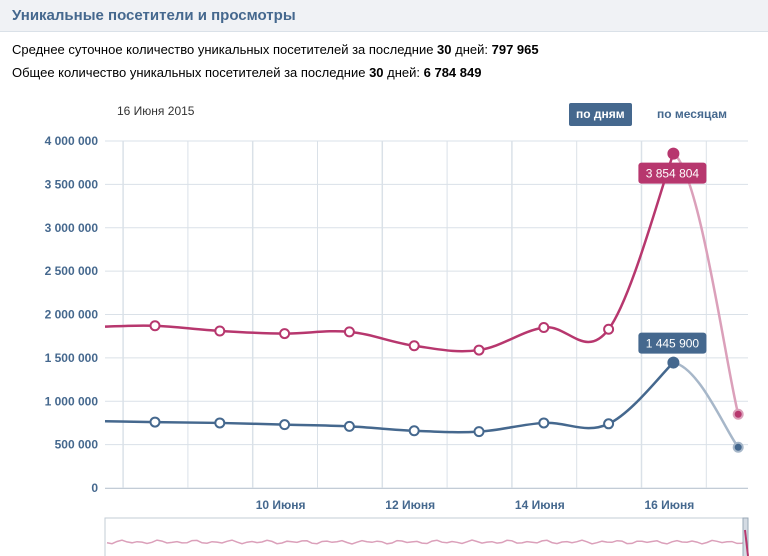 The height and width of the screenshot is (556, 768). What do you see at coordinates (540, 505) in the screenshot?
I see `x-tick-label: 14 Июня` at bounding box center [540, 505].